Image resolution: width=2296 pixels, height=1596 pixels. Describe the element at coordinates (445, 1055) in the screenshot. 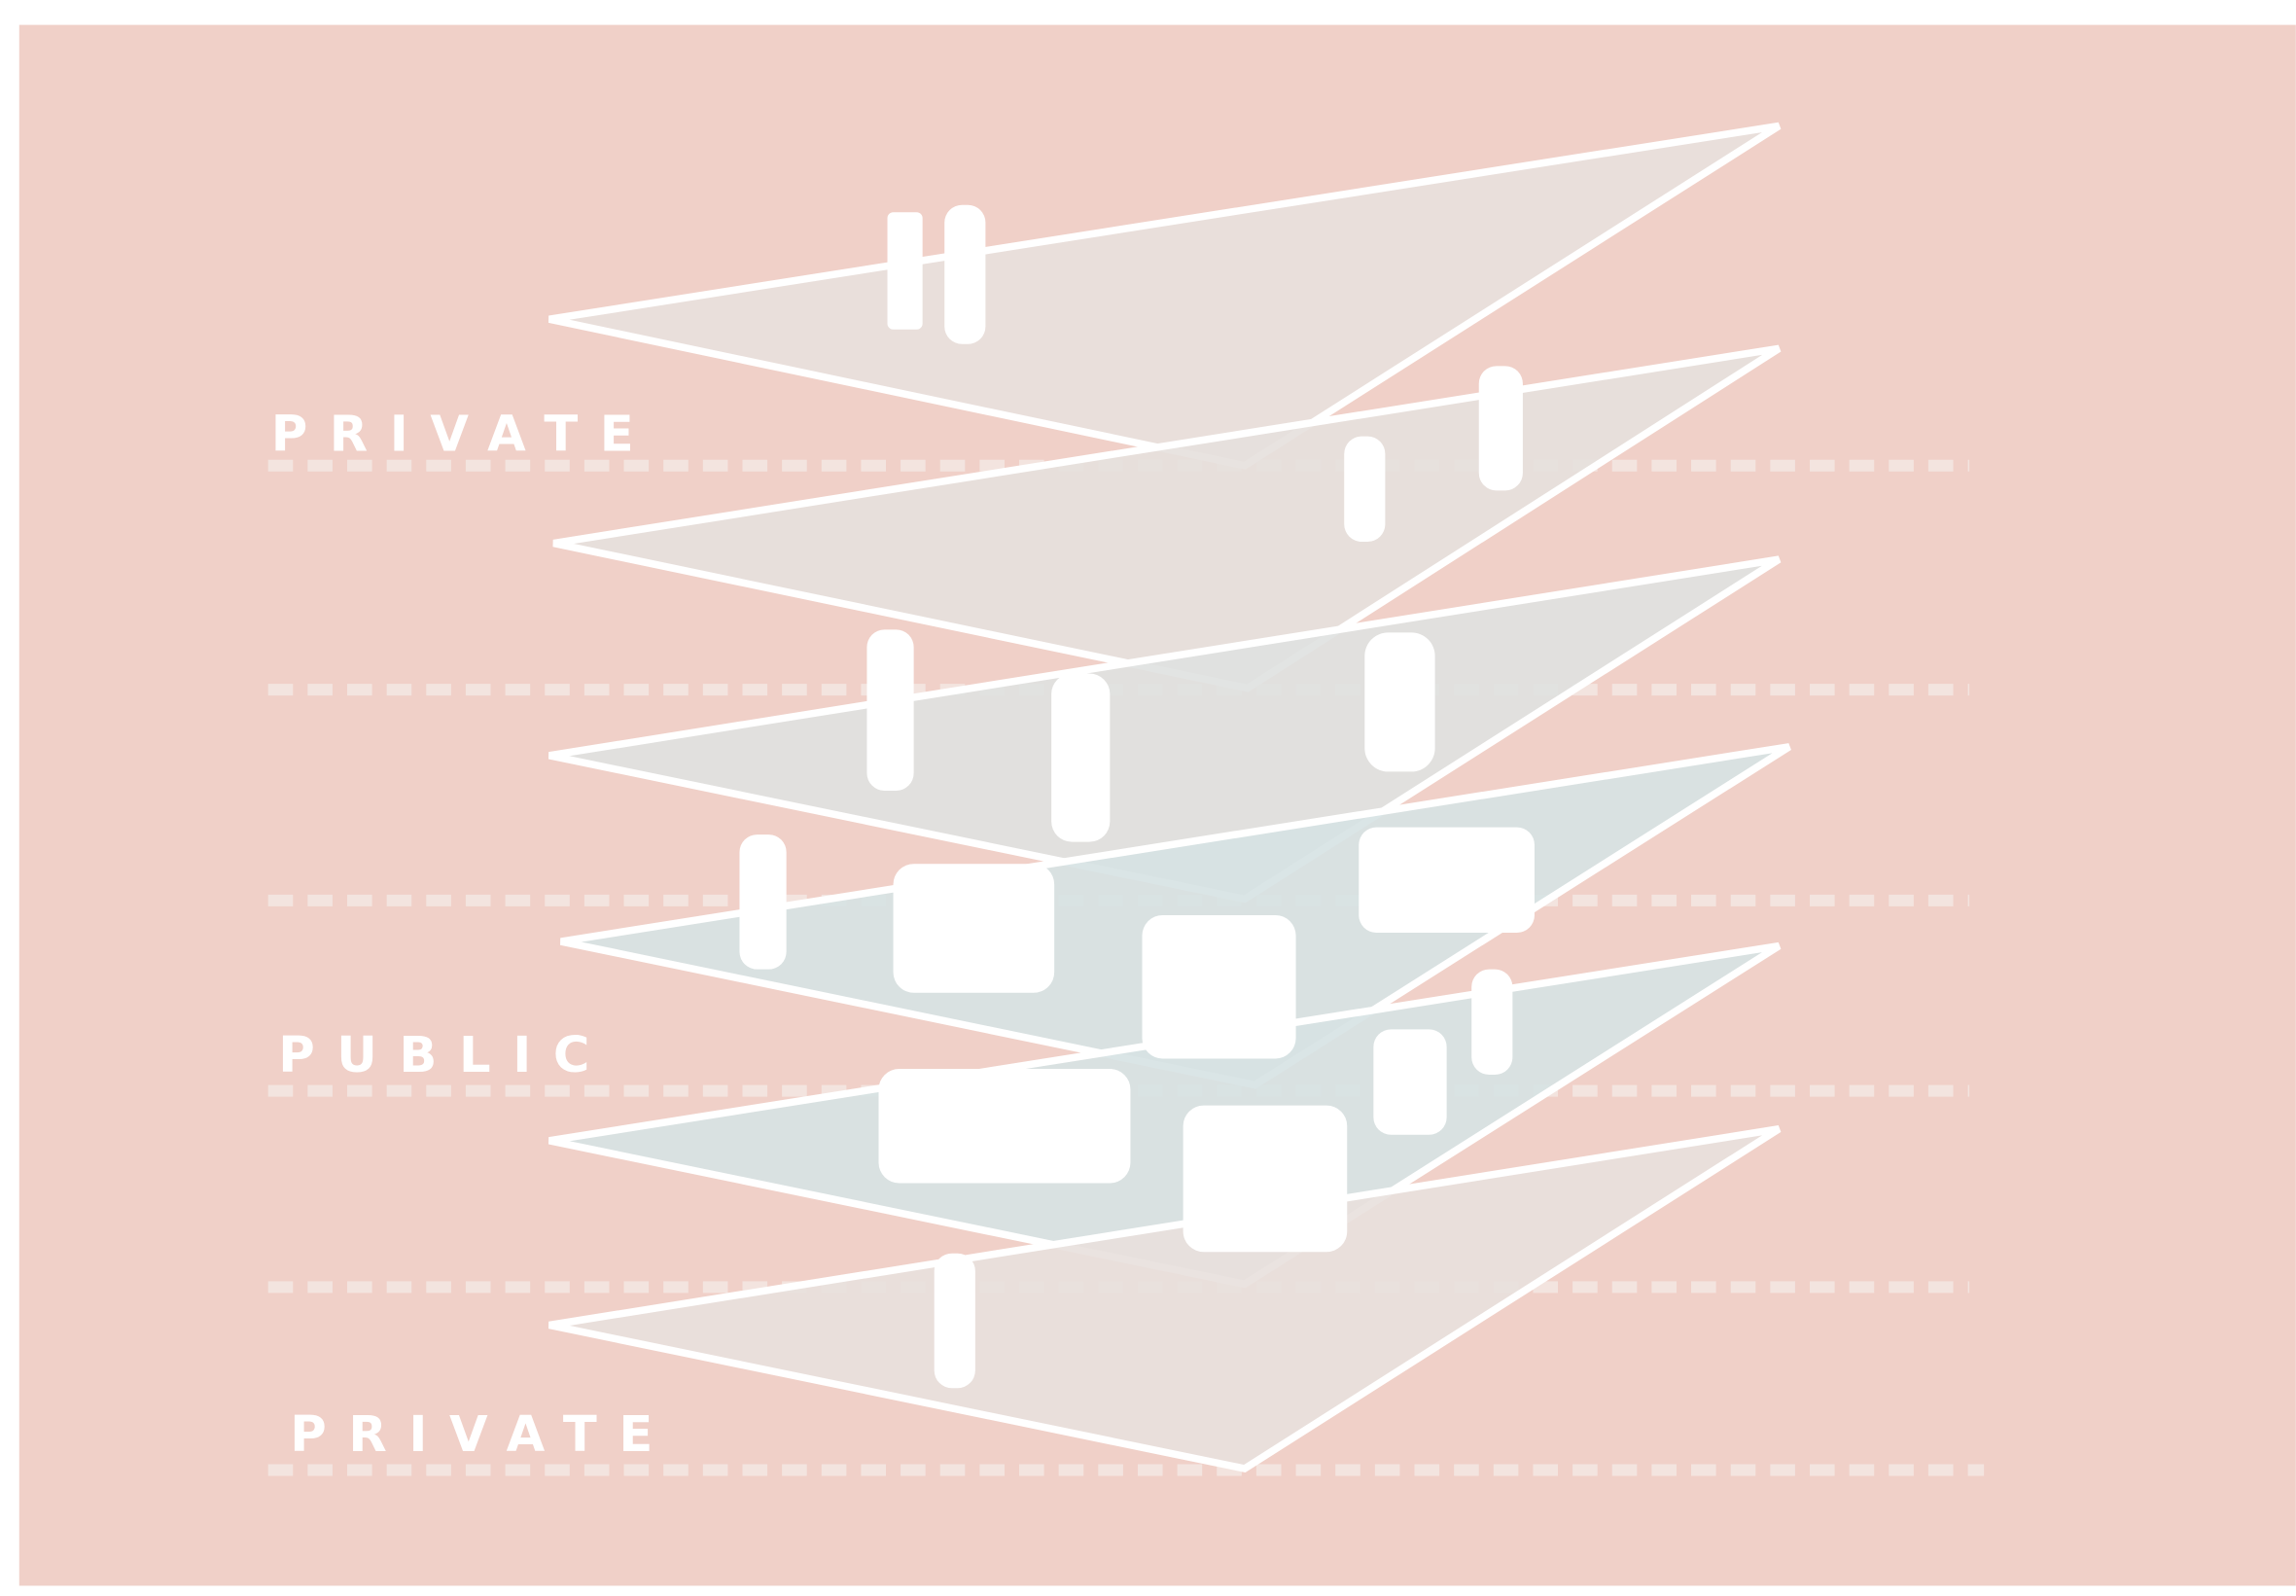

I see `zone-label: PUBLIC` at that location.